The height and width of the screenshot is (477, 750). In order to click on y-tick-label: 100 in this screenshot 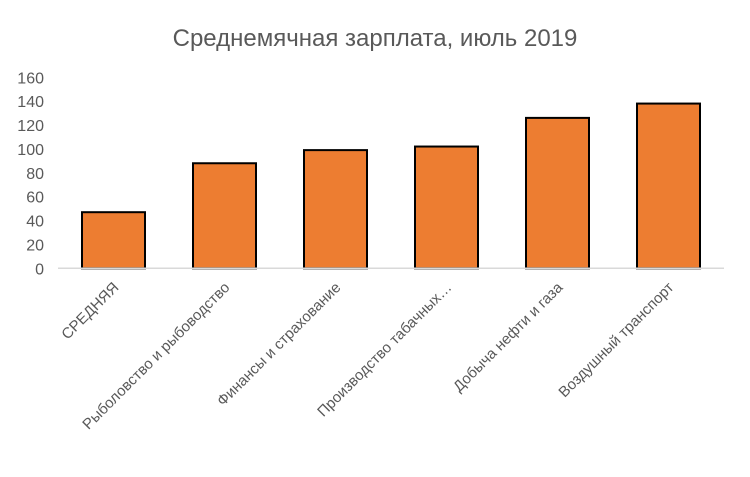, I will do `click(30, 150)`.